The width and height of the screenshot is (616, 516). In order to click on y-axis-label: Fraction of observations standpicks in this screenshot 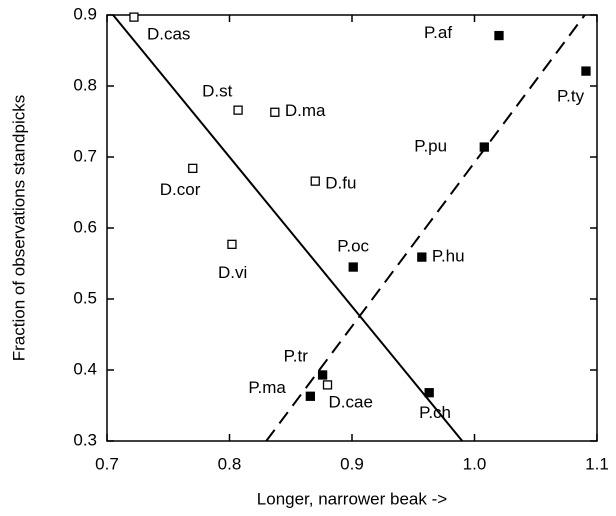, I will do `click(18, 228)`.